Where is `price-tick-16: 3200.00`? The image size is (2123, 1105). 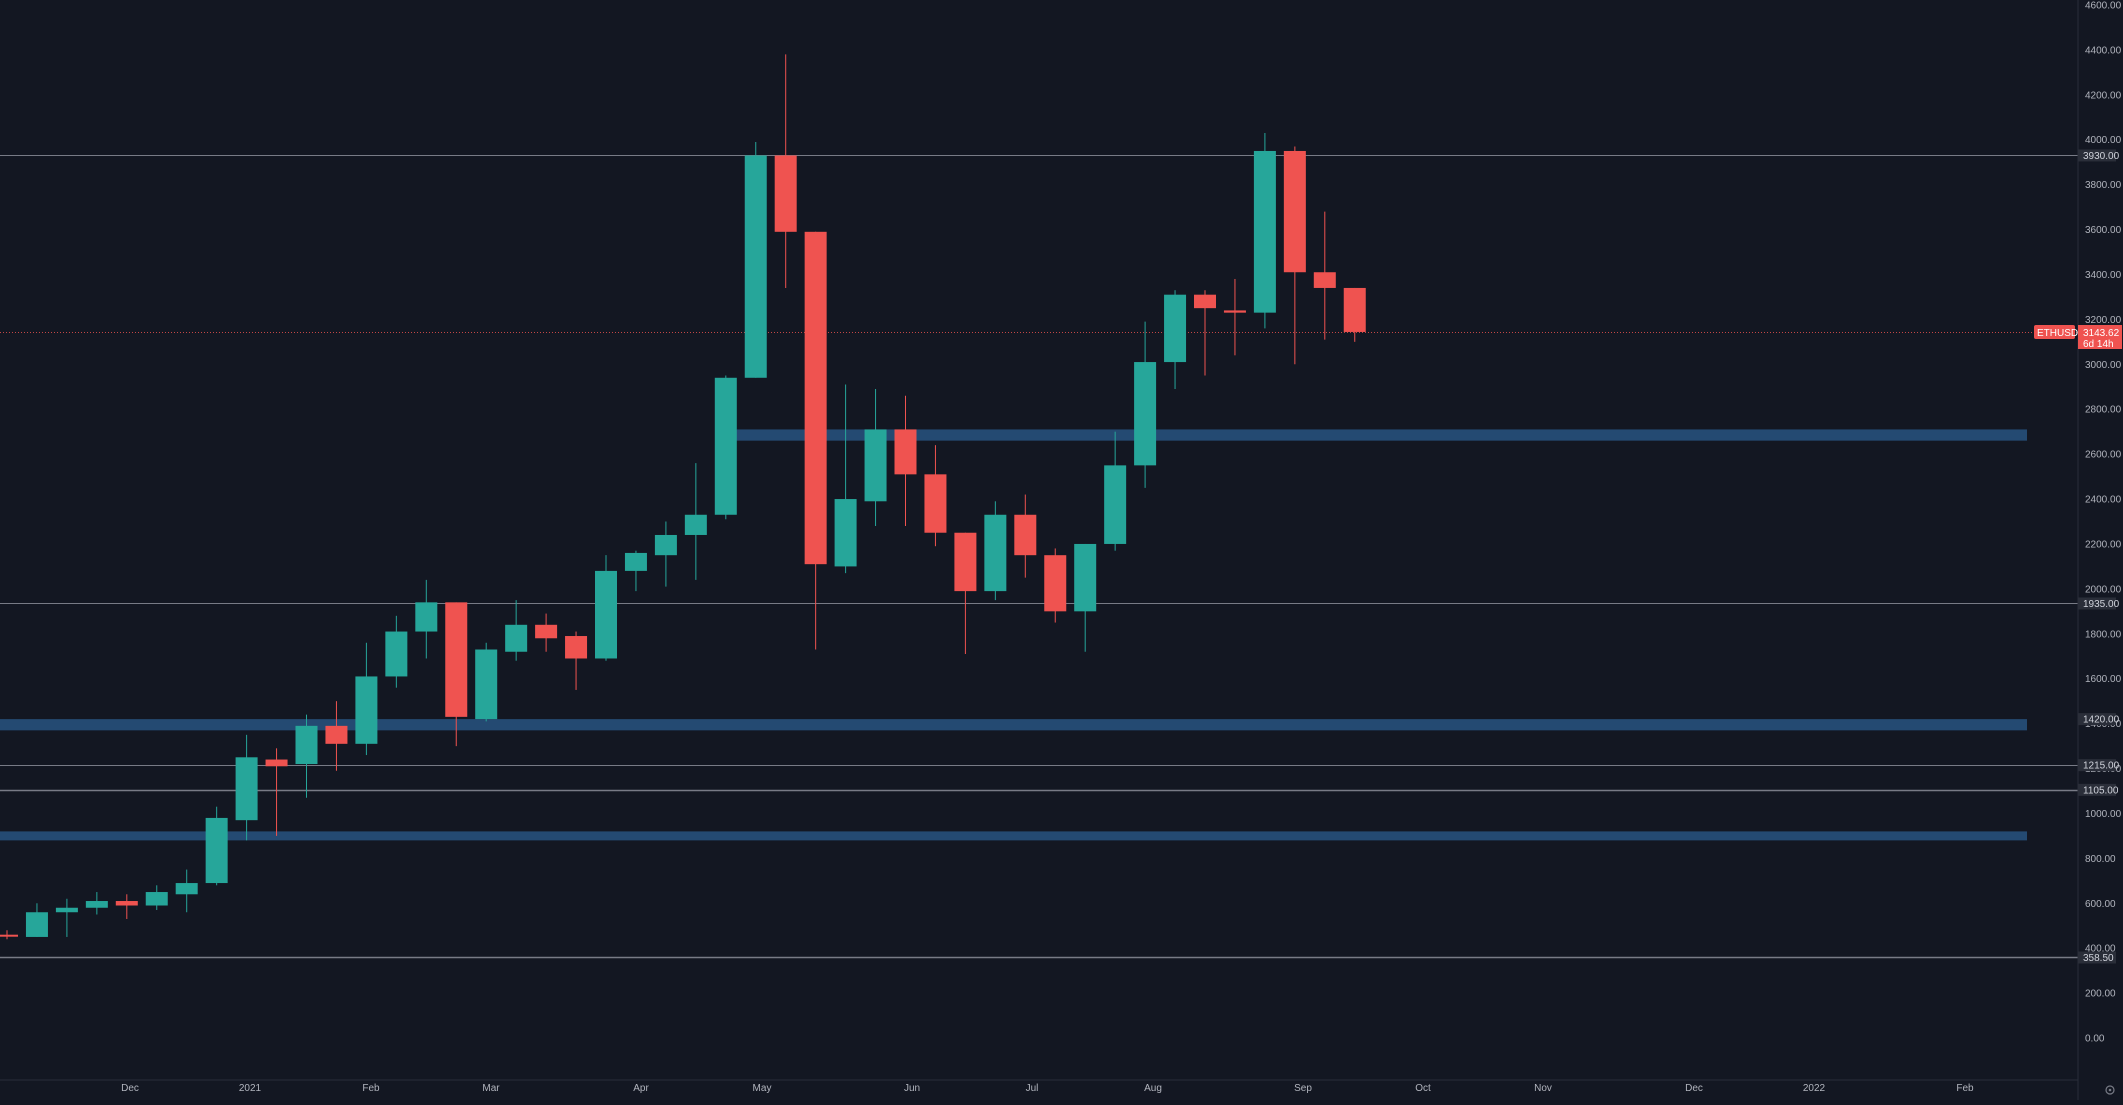 price-tick-16: 3200.00 is located at coordinates (2103, 320).